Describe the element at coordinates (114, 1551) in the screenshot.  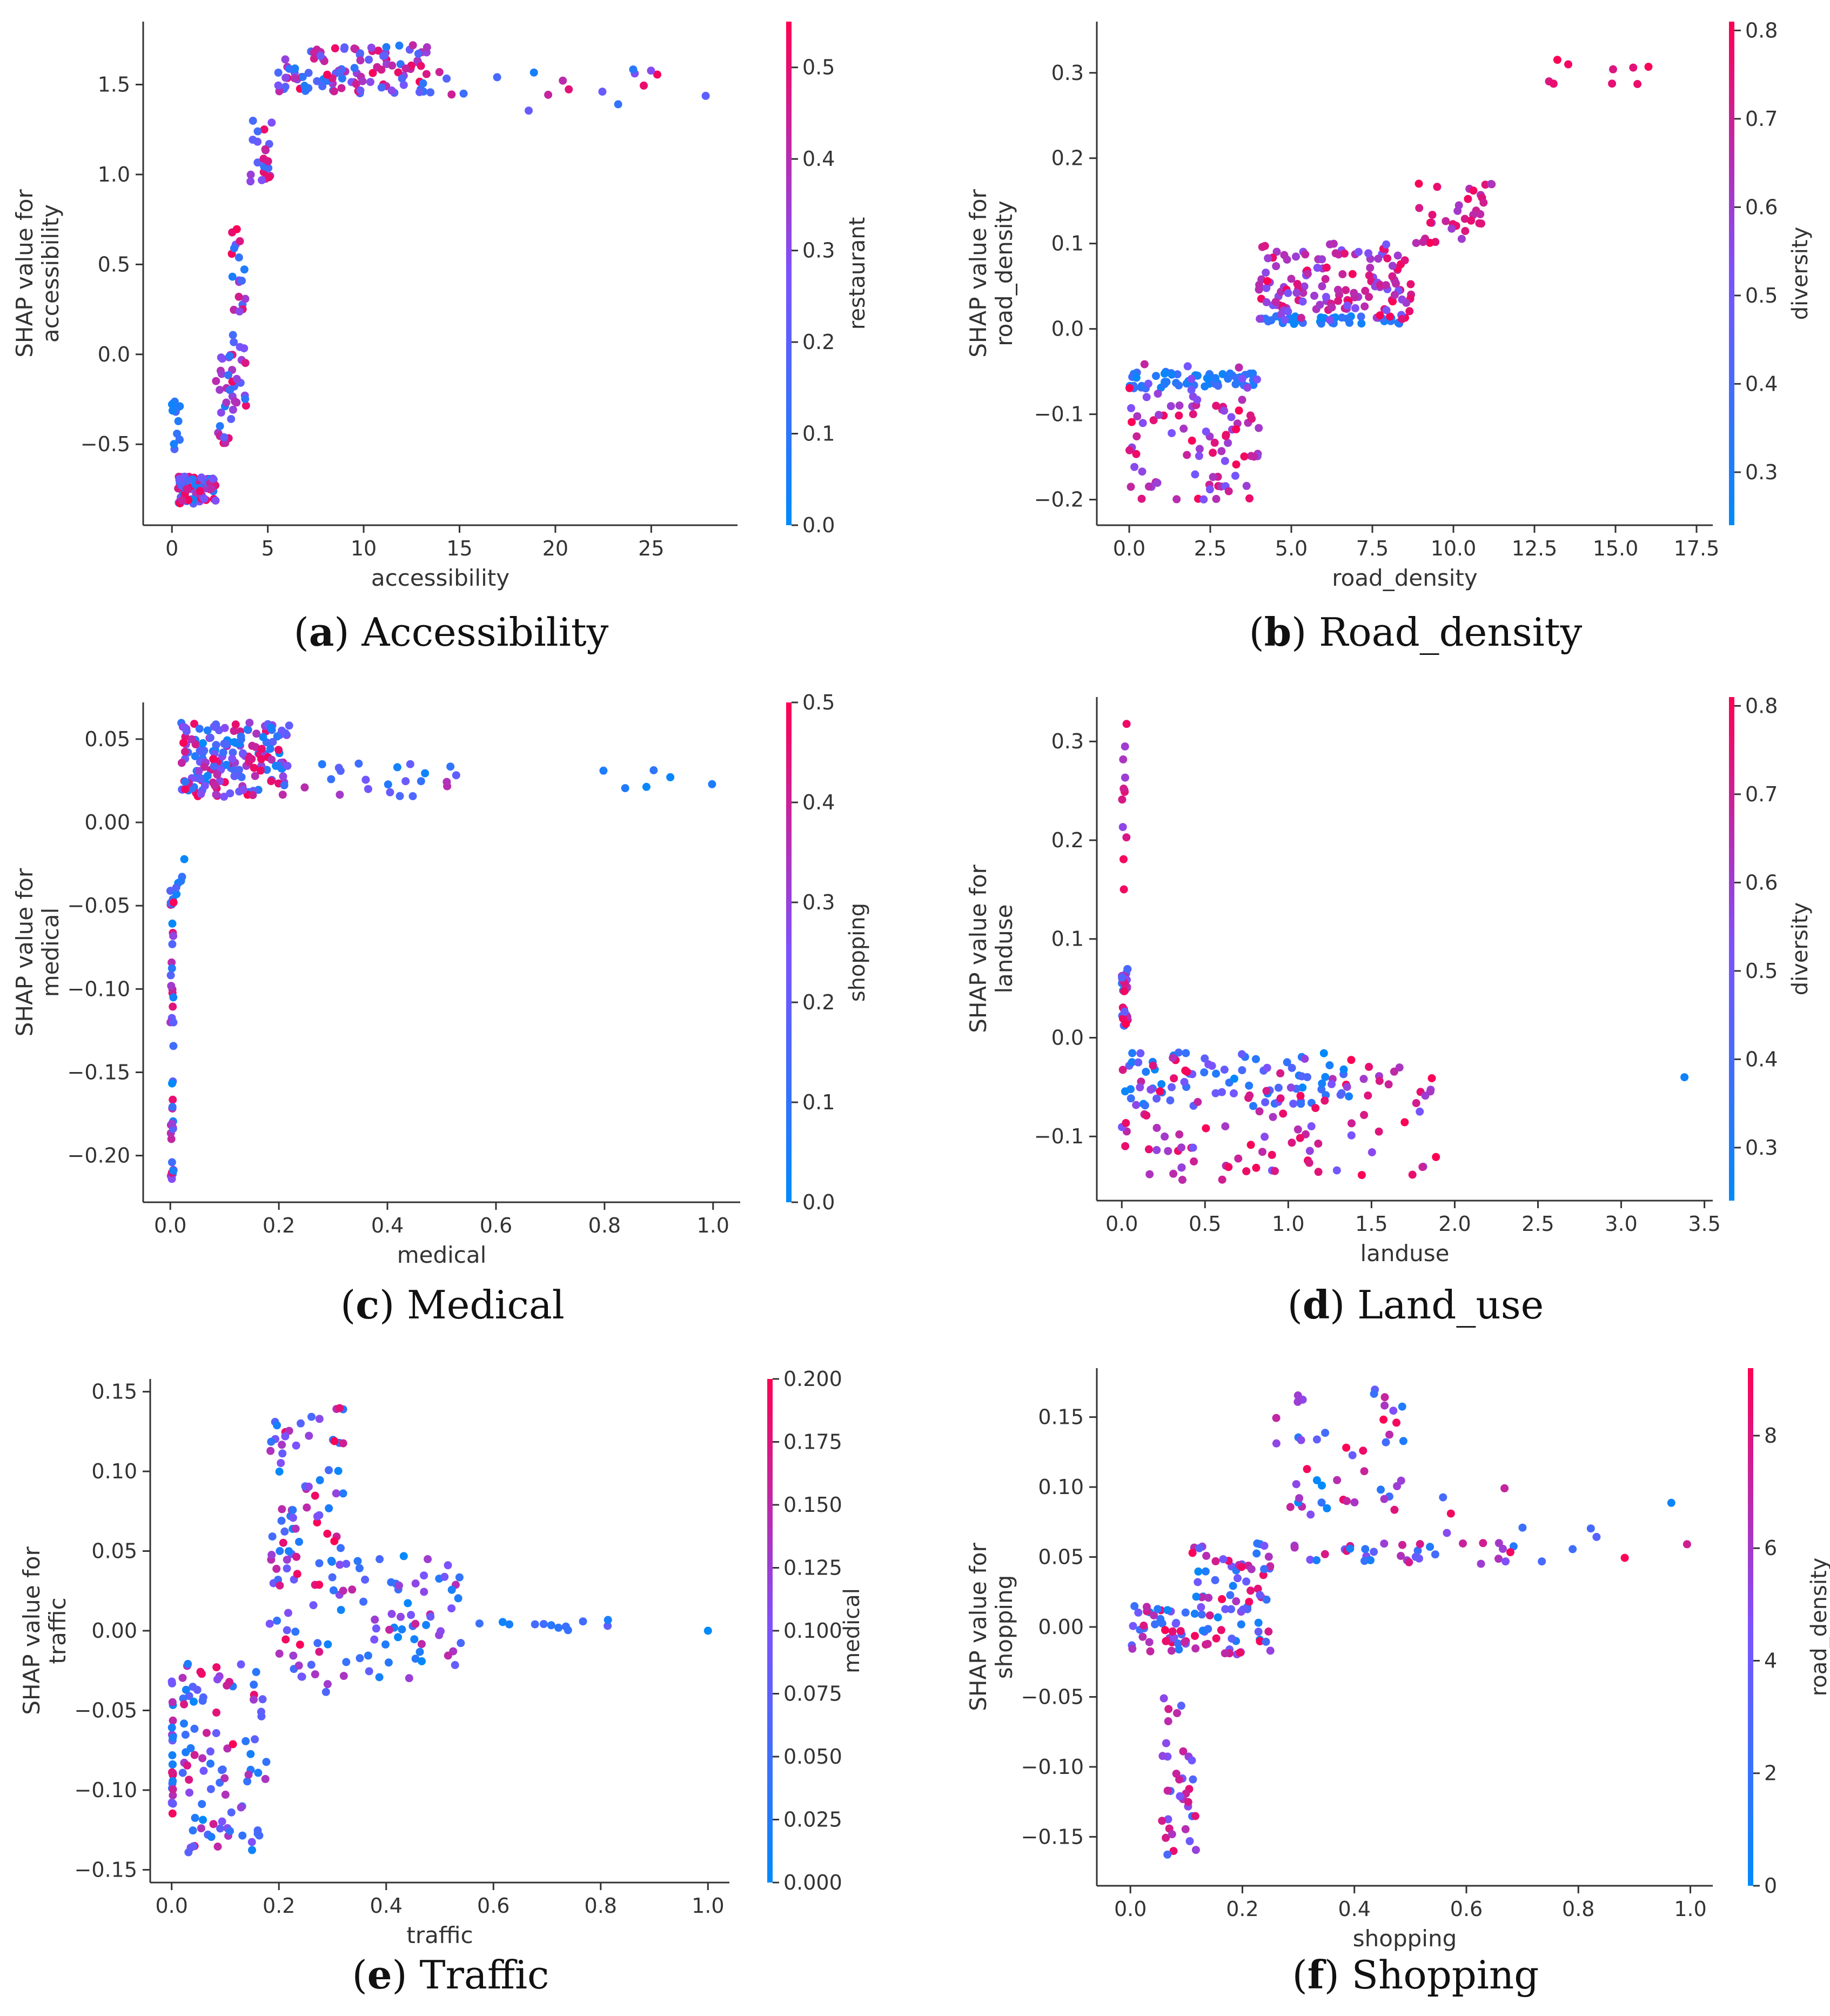
I see `y-tick-label: 0.05` at that location.